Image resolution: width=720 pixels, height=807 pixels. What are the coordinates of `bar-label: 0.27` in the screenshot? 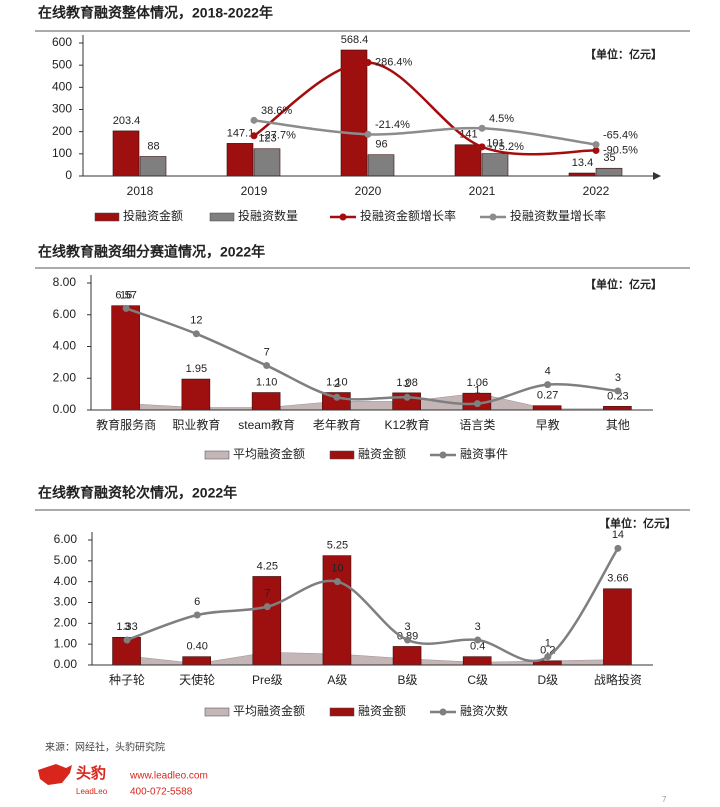 It's located at (547, 396).